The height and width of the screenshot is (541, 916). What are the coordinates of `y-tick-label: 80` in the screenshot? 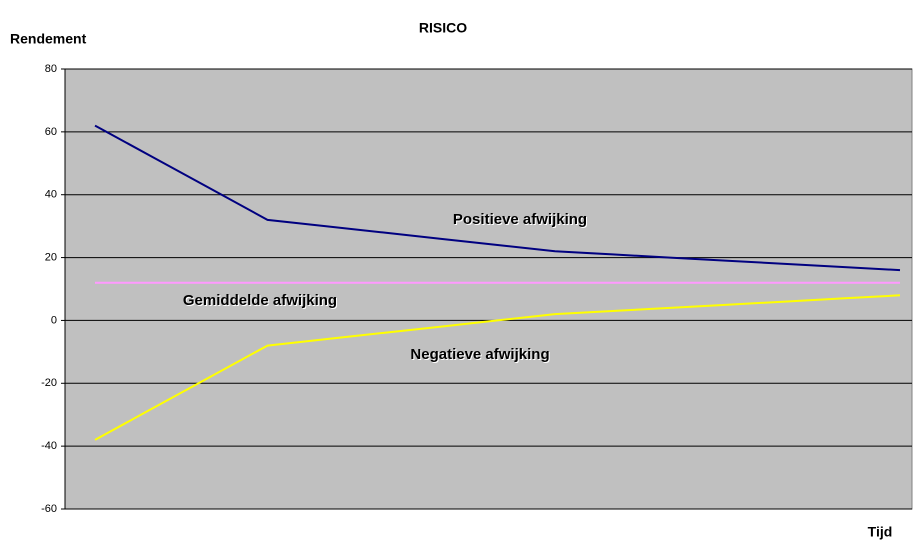 It's located at (51, 69).